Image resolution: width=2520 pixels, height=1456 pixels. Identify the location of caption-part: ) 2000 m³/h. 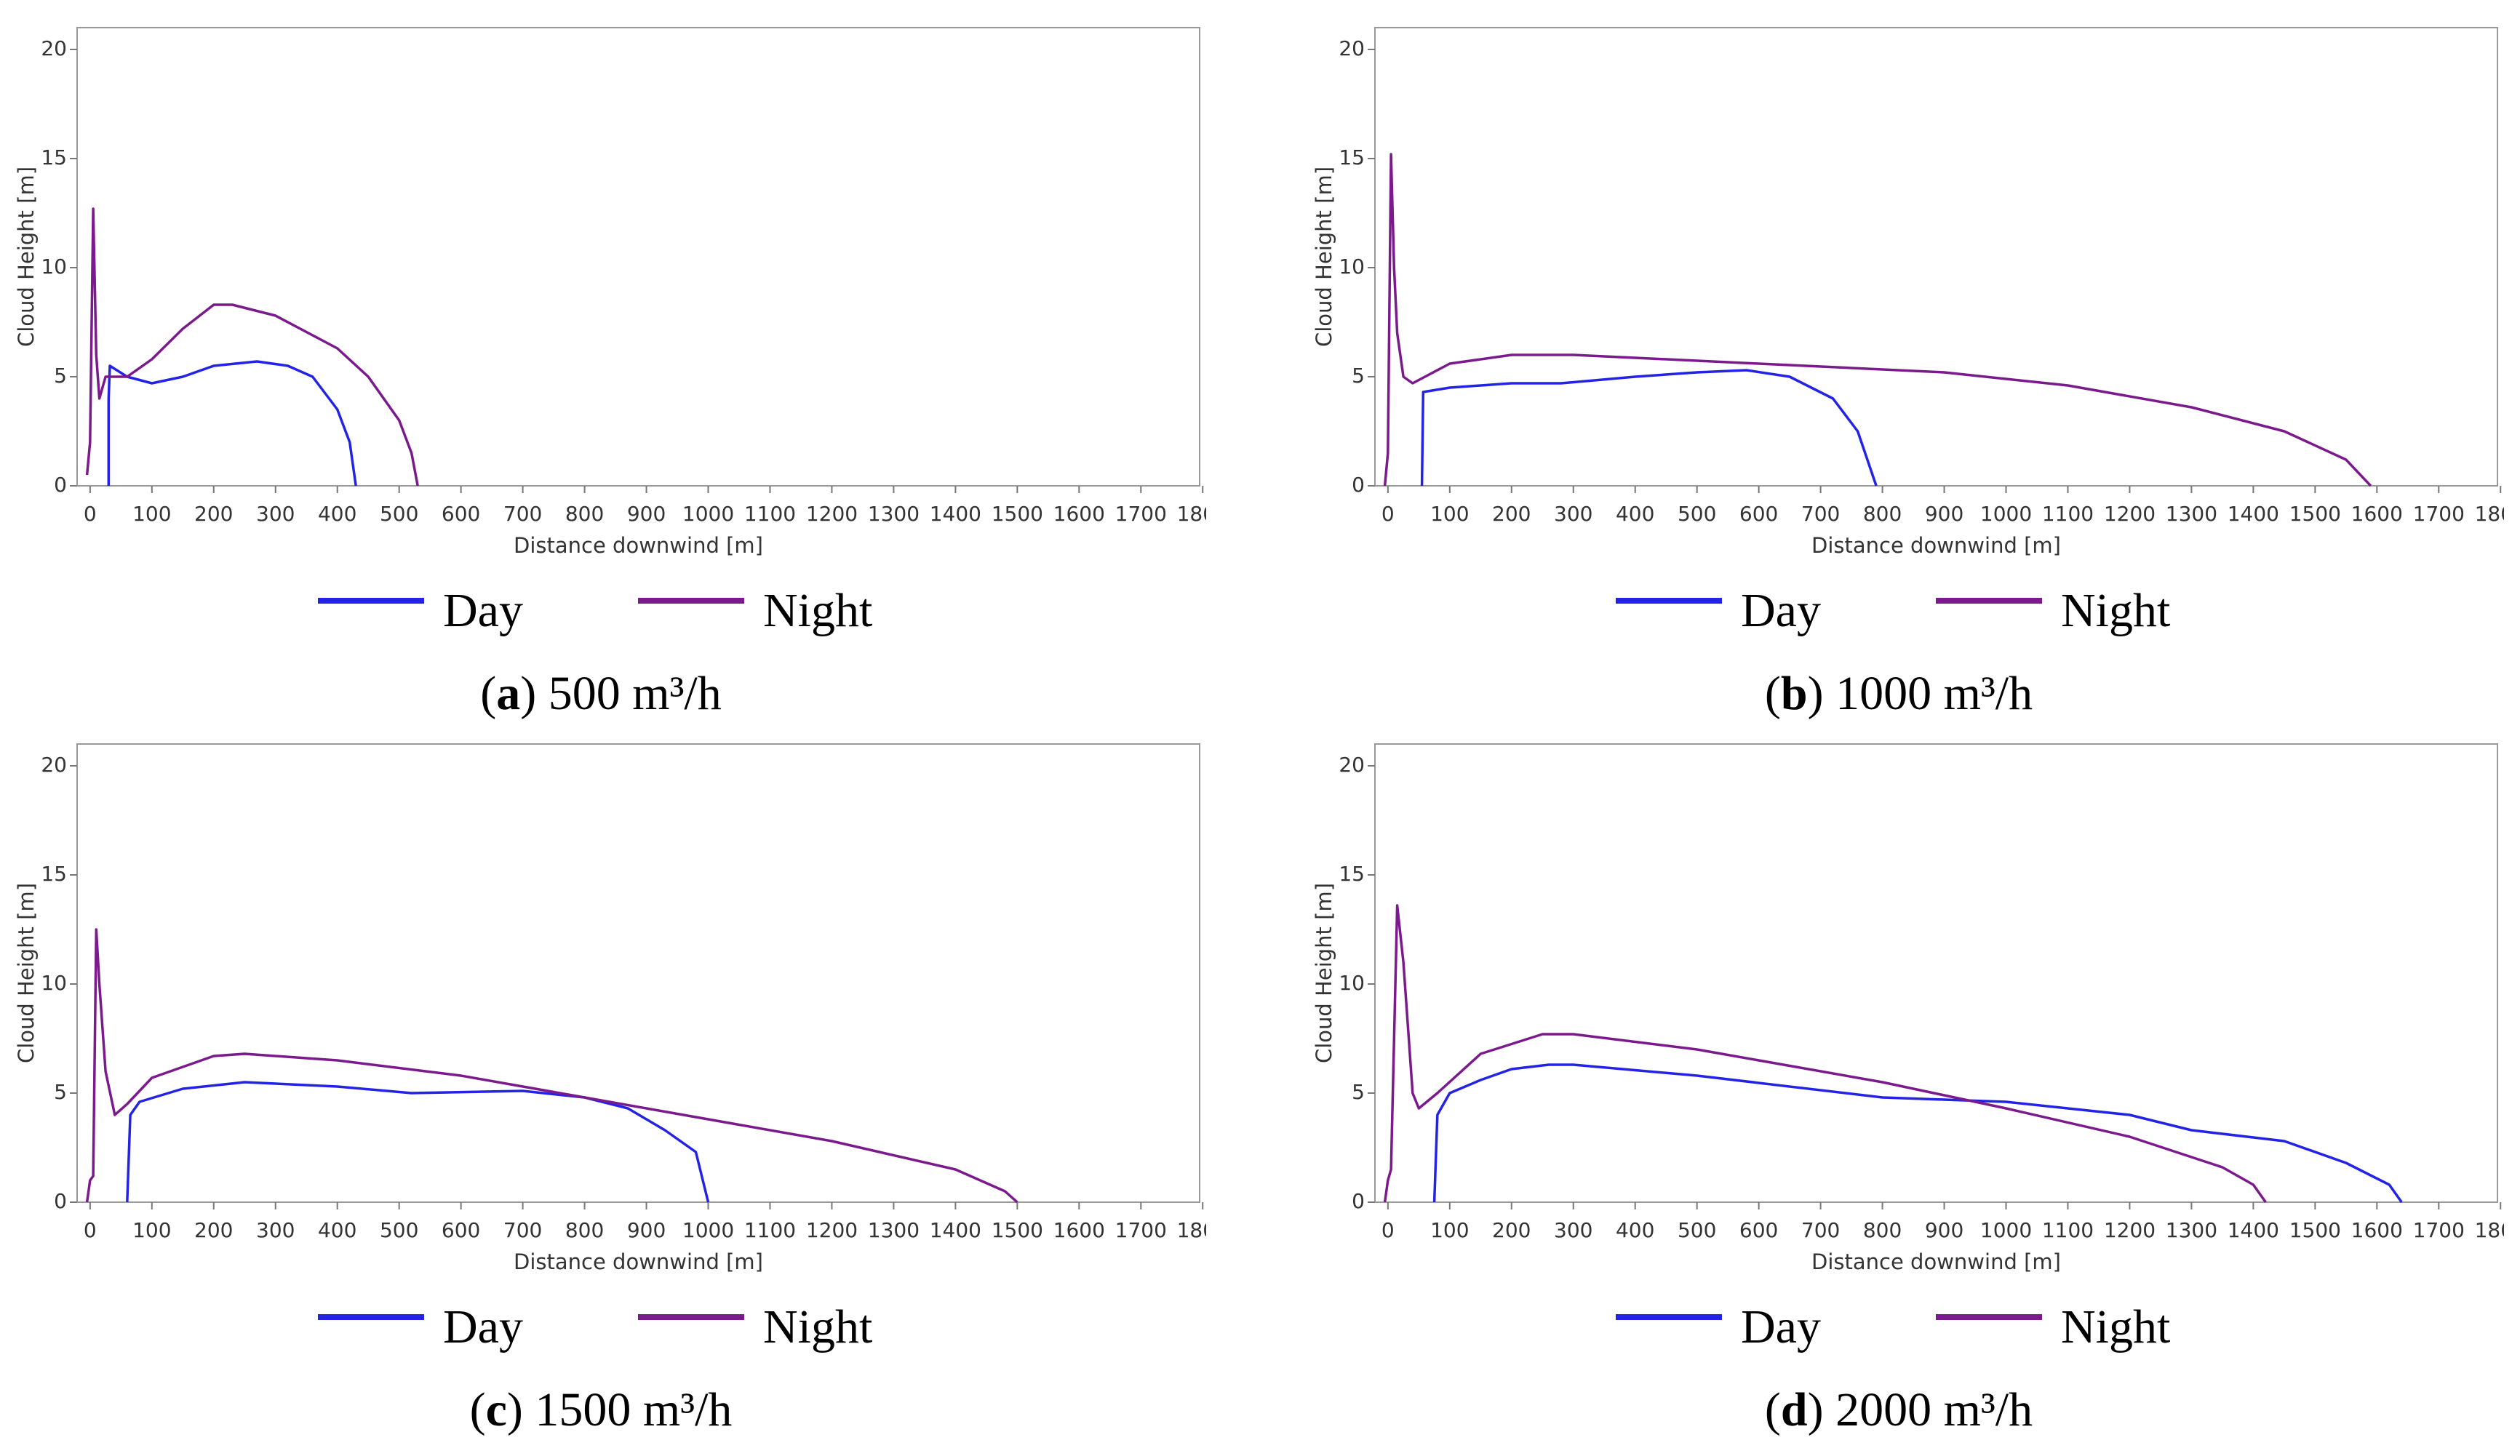
(1920, 1409).